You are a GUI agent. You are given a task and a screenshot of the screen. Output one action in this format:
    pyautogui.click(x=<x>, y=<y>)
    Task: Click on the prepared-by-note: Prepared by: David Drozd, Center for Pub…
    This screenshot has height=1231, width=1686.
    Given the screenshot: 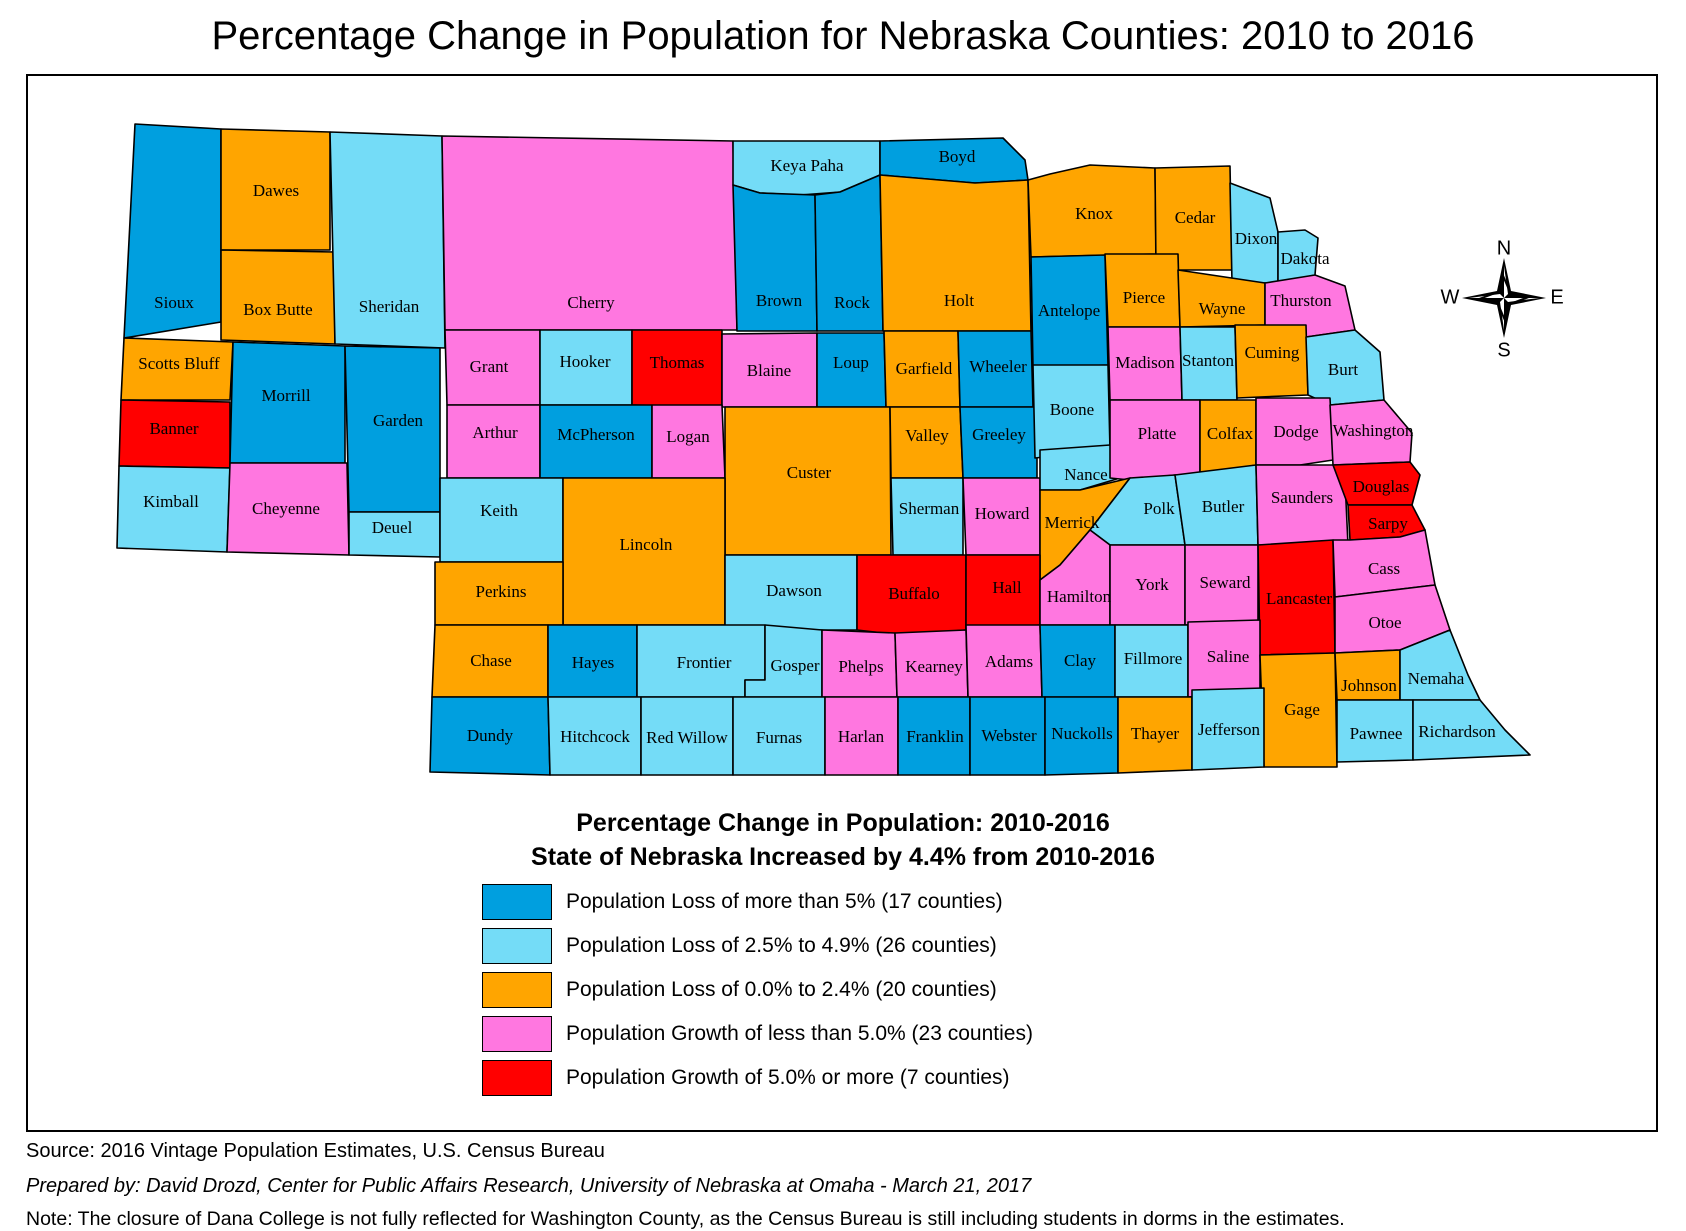 What is the action you would take?
    pyautogui.click(x=529, y=1186)
    